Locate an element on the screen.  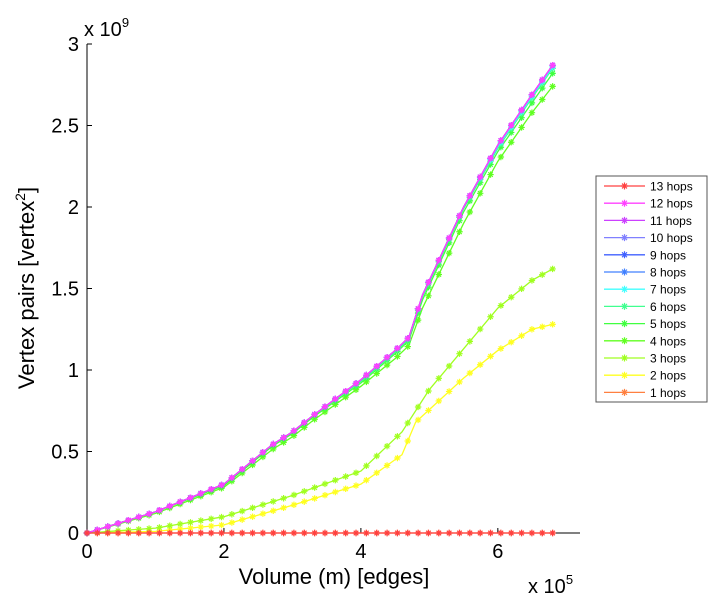
x-tick-label: 2 is located at coordinates (223, 552).